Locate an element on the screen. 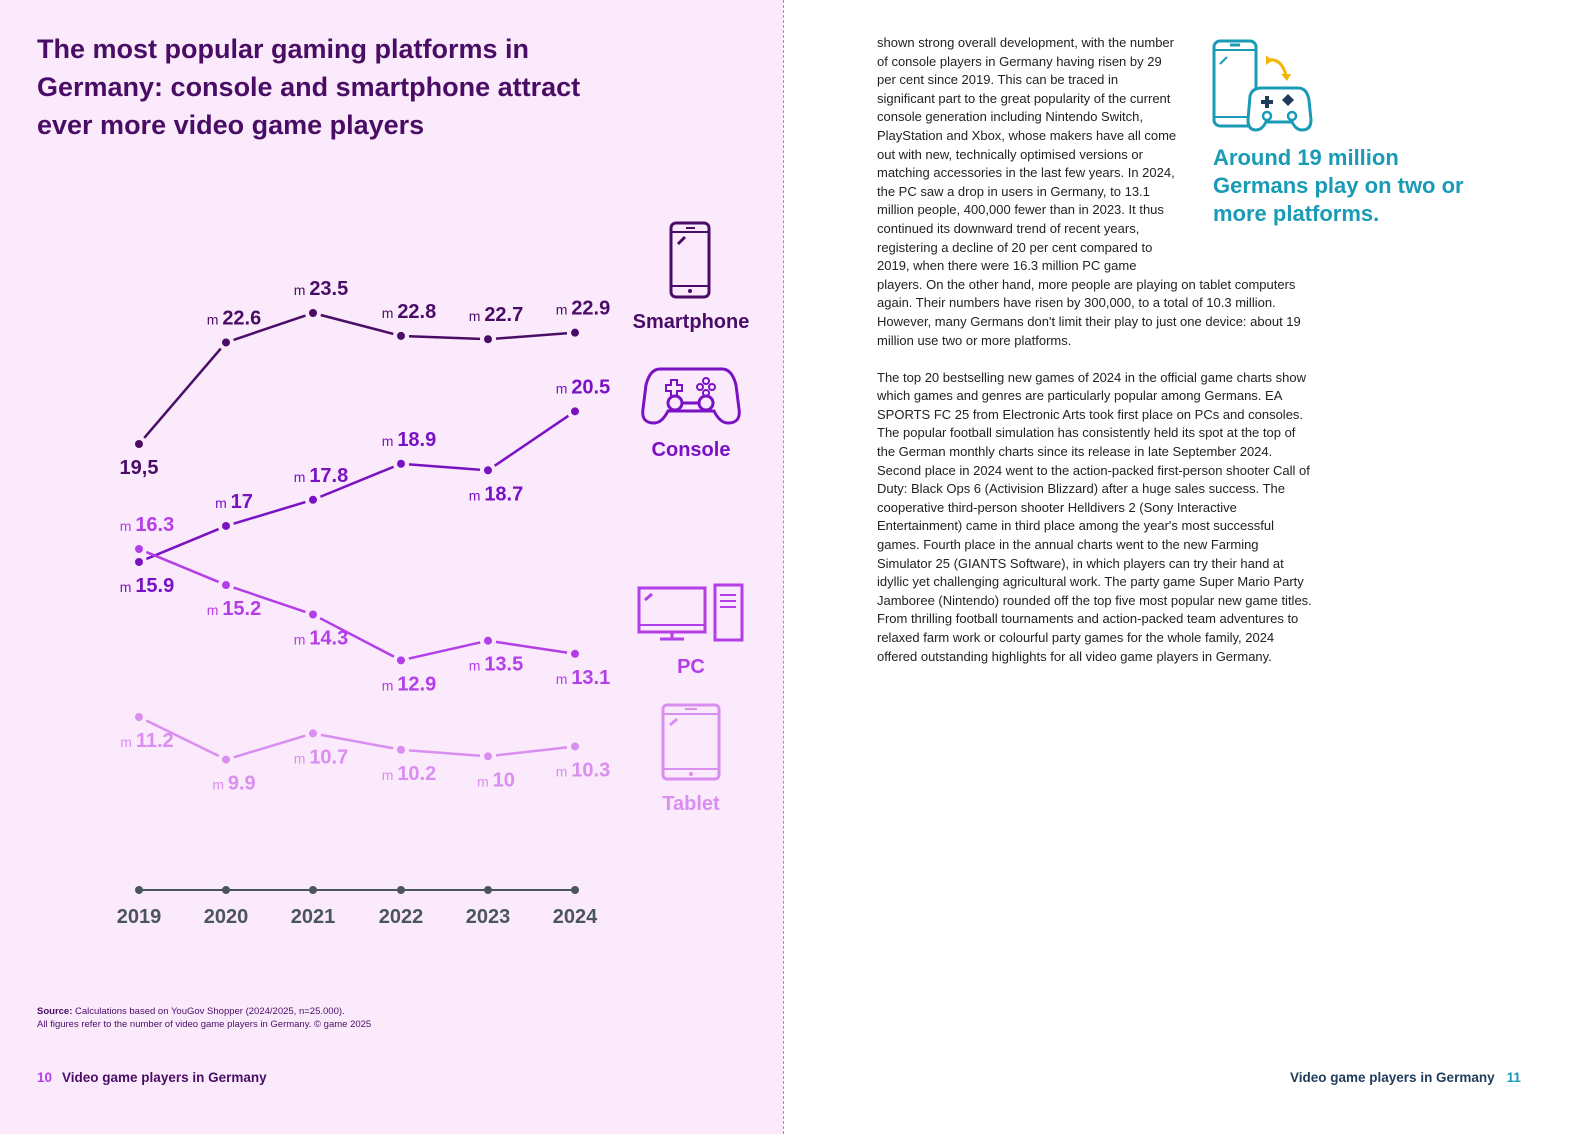  x-tick-label-2024: 2024 is located at coordinates (575, 917).